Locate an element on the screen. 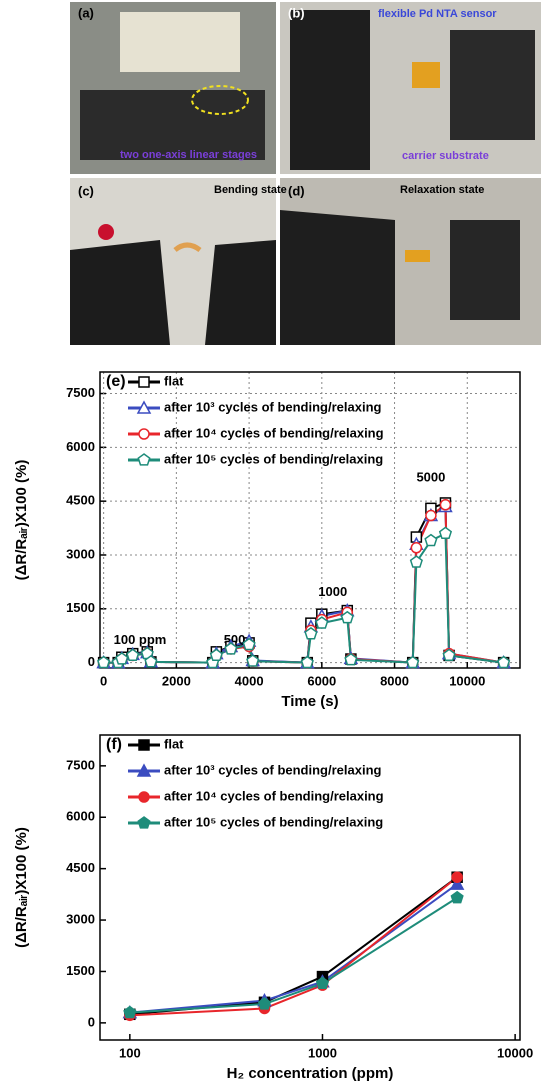  photo-label: (b) is located at coordinates (296, 12).